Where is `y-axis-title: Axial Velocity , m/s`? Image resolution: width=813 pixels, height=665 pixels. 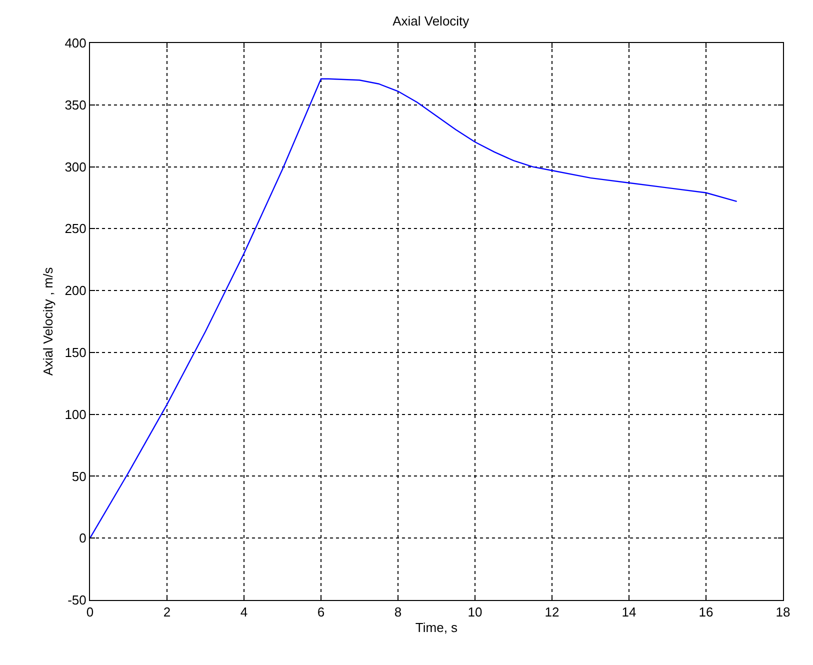
y-axis-title: Axial Velocity , m/s is located at coordinates (48, 321).